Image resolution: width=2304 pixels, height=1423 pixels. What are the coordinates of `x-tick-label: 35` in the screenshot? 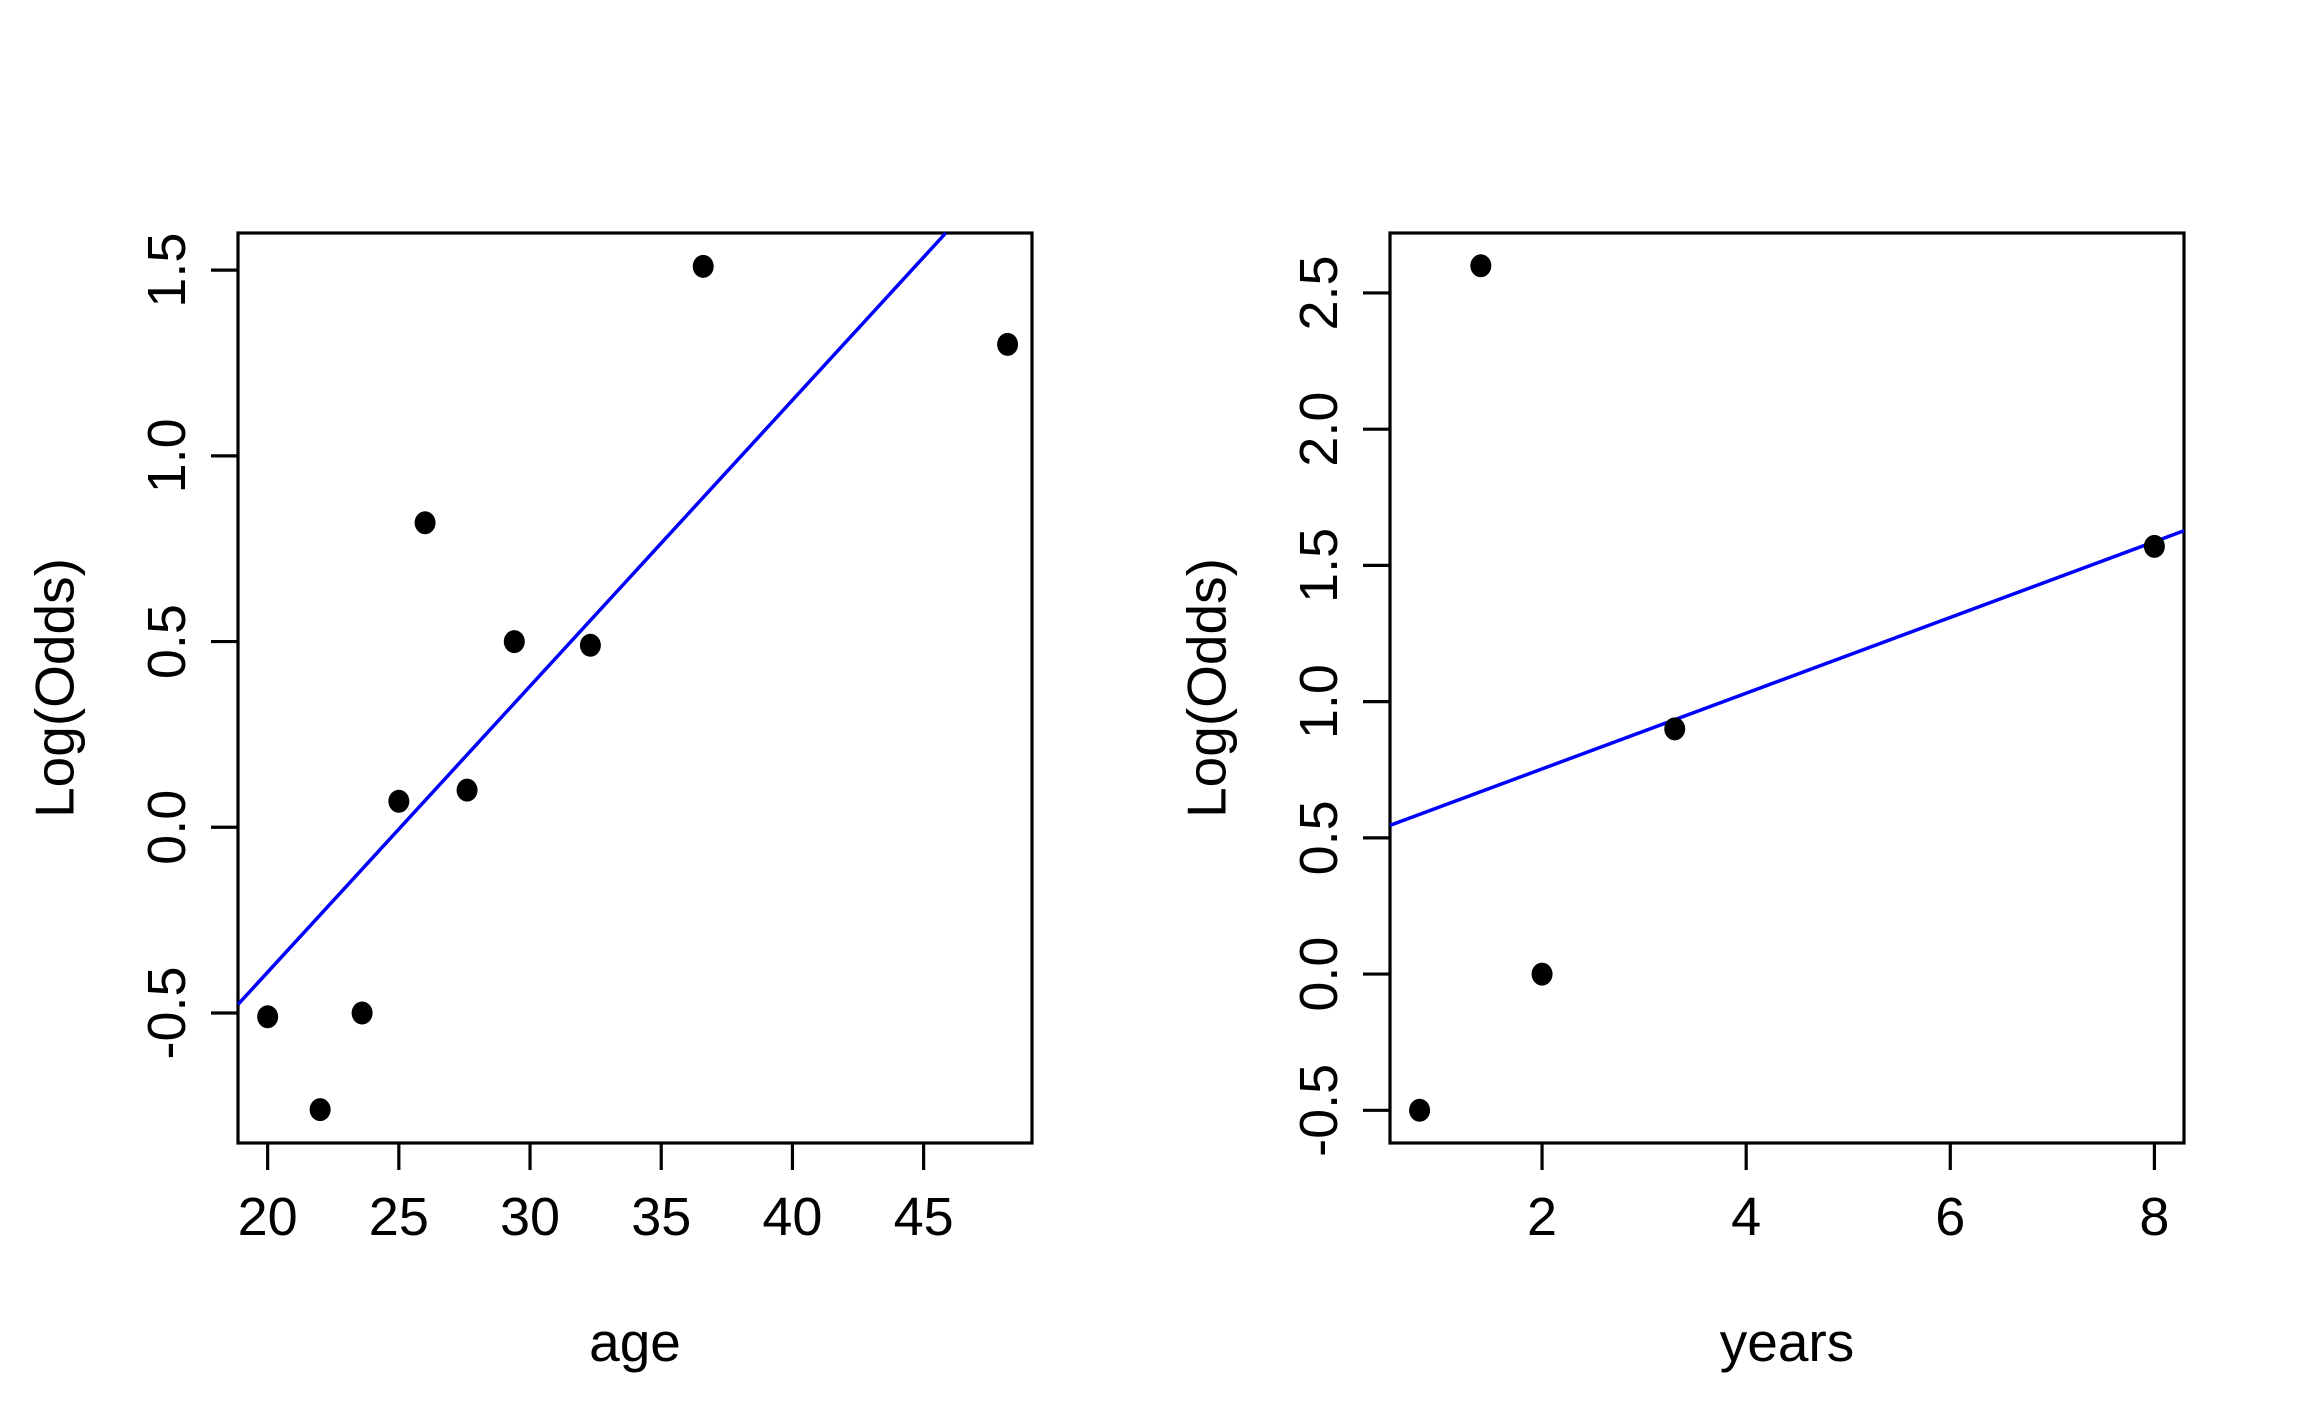 It's located at (661, 1217).